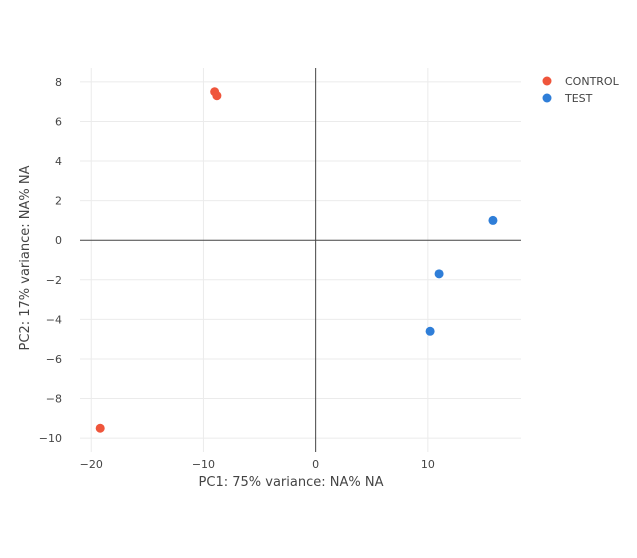 The width and height of the screenshot is (637, 558). What do you see at coordinates (592, 81) in the screenshot?
I see `legend-label: CONTROL` at bounding box center [592, 81].